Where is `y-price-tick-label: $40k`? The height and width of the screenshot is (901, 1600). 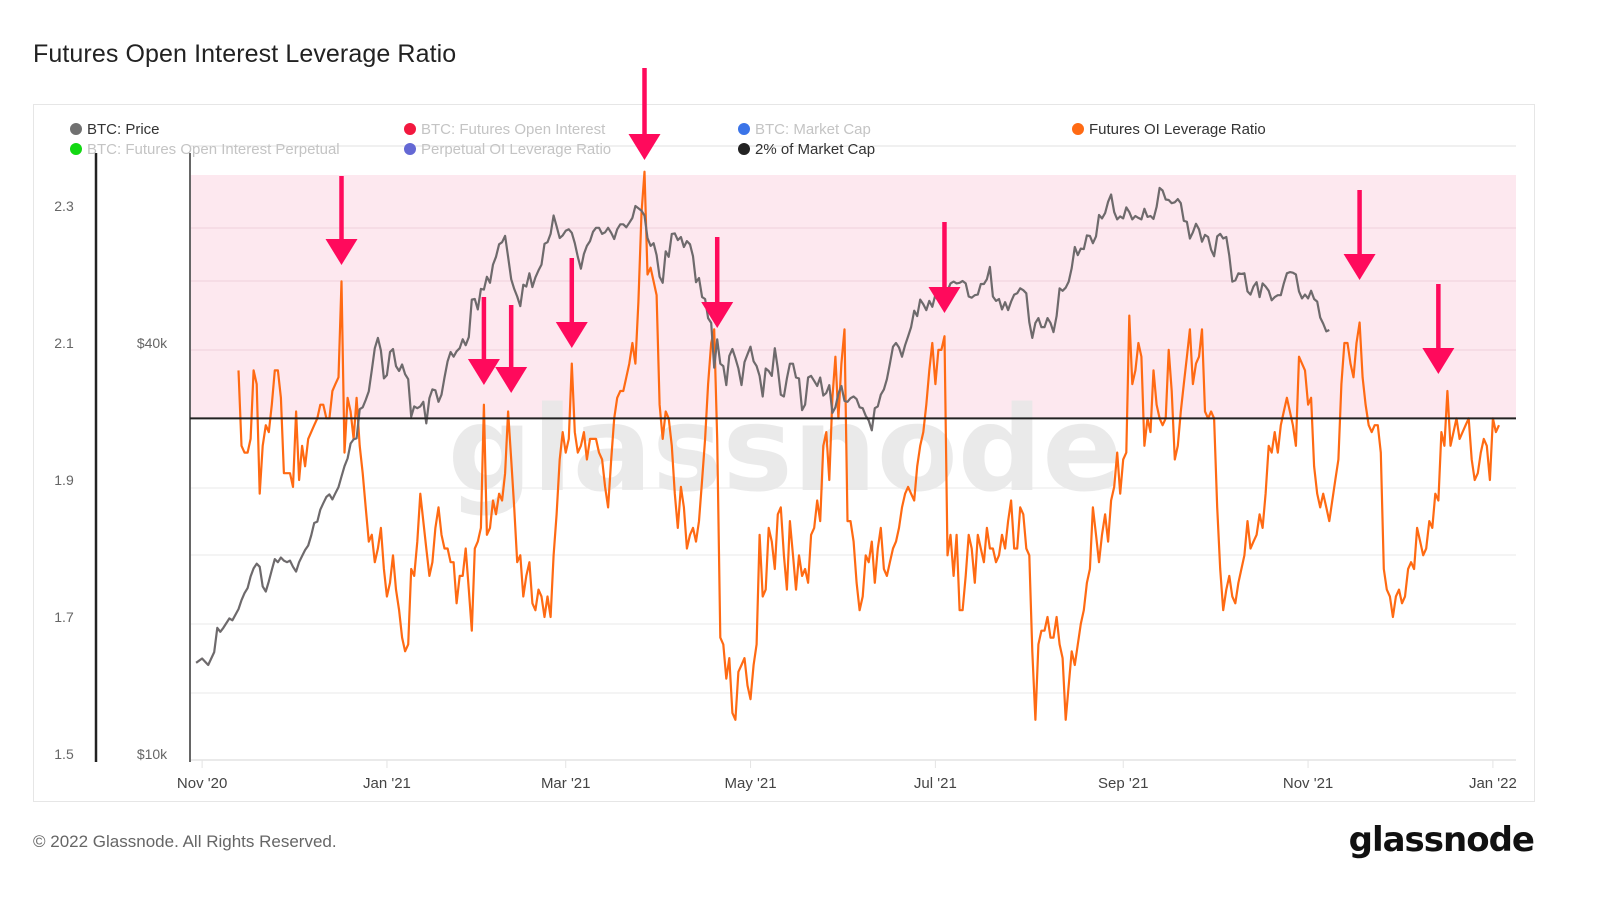
y-price-tick-label: $40k is located at coordinates (152, 343).